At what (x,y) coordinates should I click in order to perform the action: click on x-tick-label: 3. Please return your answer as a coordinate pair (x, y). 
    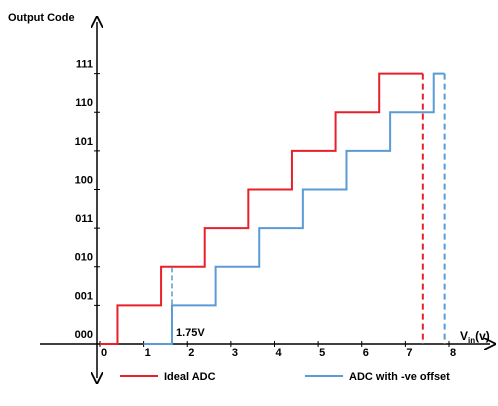
    Looking at the image, I should click on (235, 353).